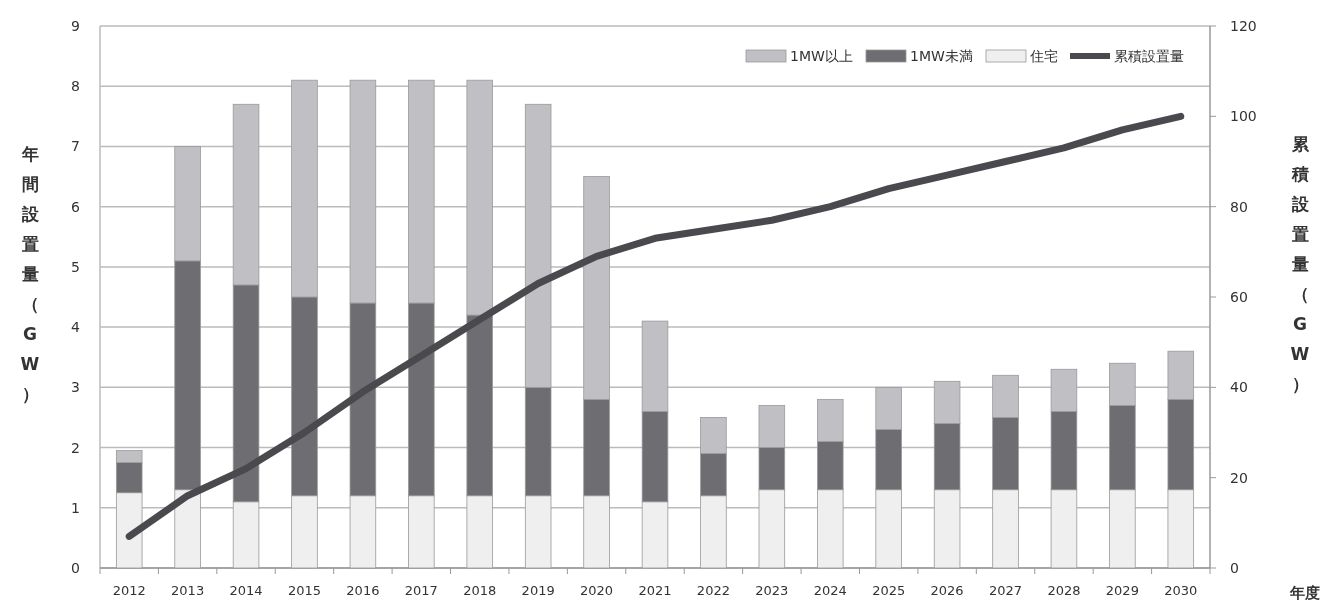  Describe the element at coordinates (1005, 590) in the screenshot. I see `x-tick-label: 2027` at that location.